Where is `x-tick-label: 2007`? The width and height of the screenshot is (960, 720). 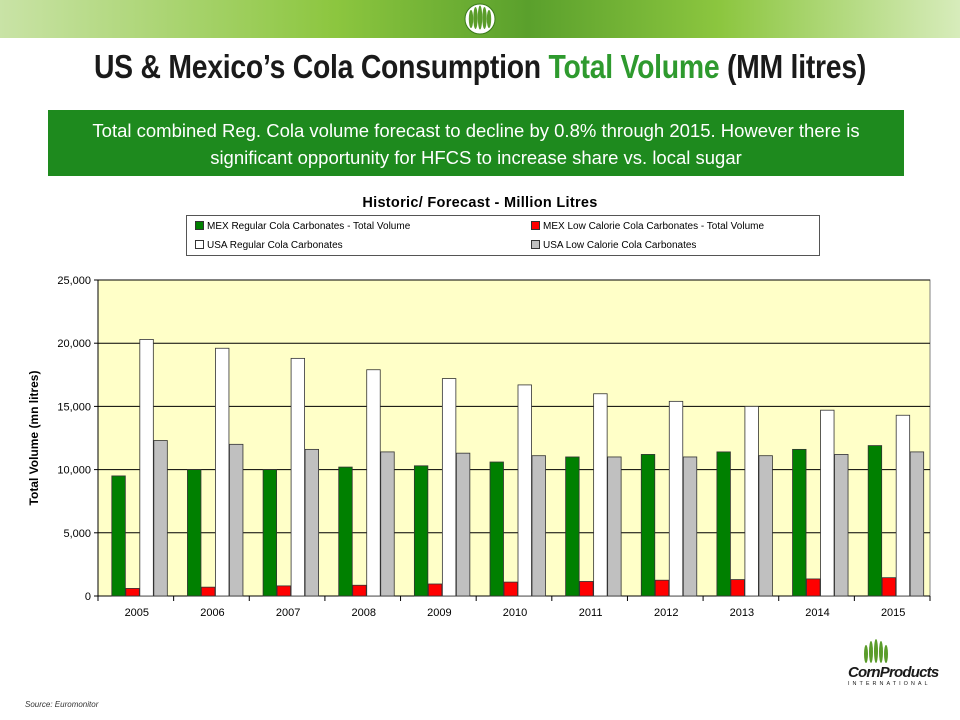 x-tick-label: 2007 is located at coordinates (288, 613).